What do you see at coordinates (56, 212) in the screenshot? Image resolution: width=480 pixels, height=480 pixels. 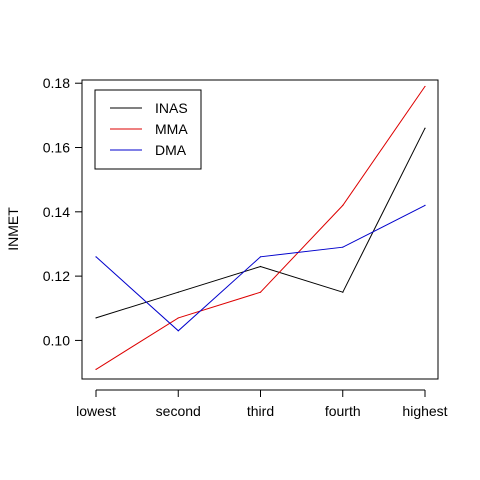 I see `y-tick-label: 0.14` at bounding box center [56, 212].